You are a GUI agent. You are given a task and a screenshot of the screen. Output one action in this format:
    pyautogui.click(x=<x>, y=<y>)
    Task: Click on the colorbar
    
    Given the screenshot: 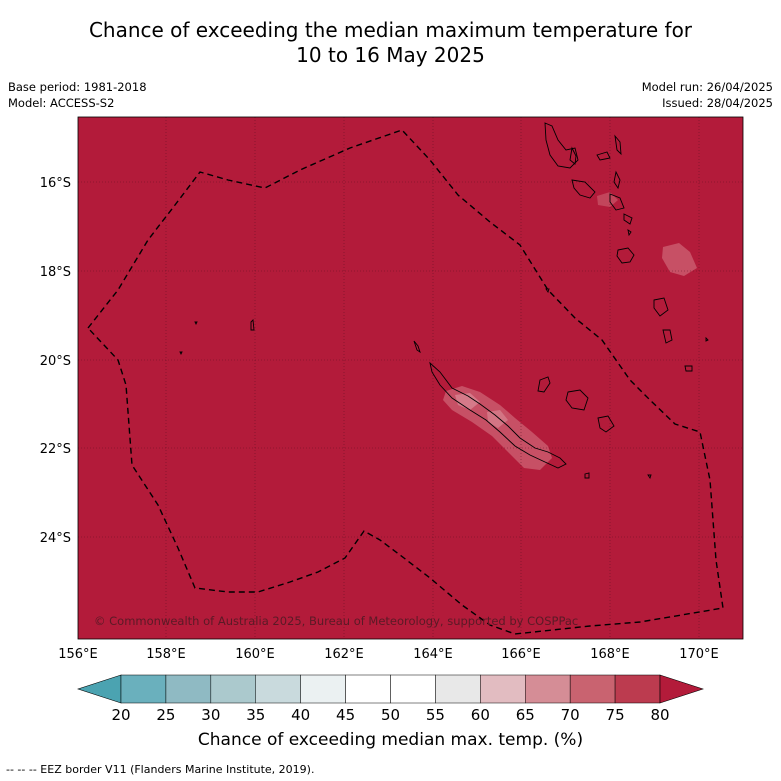 What is the action you would take?
    pyautogui.click(x=390, y=689)
    